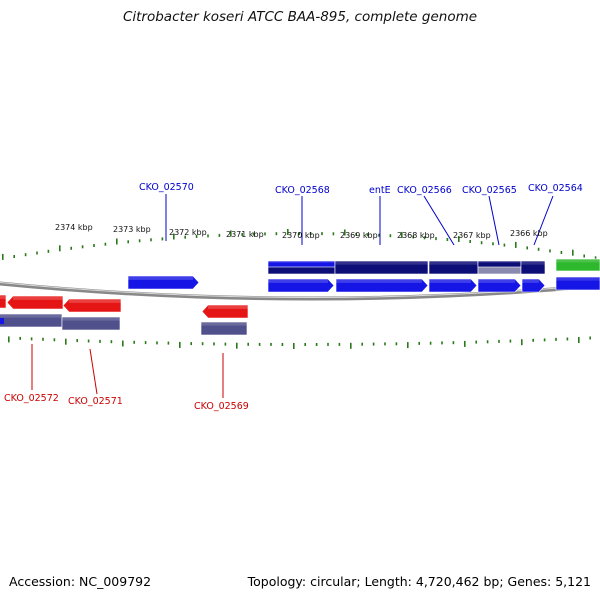  I want to click on reverse-gene-bar, so click(224, 328).